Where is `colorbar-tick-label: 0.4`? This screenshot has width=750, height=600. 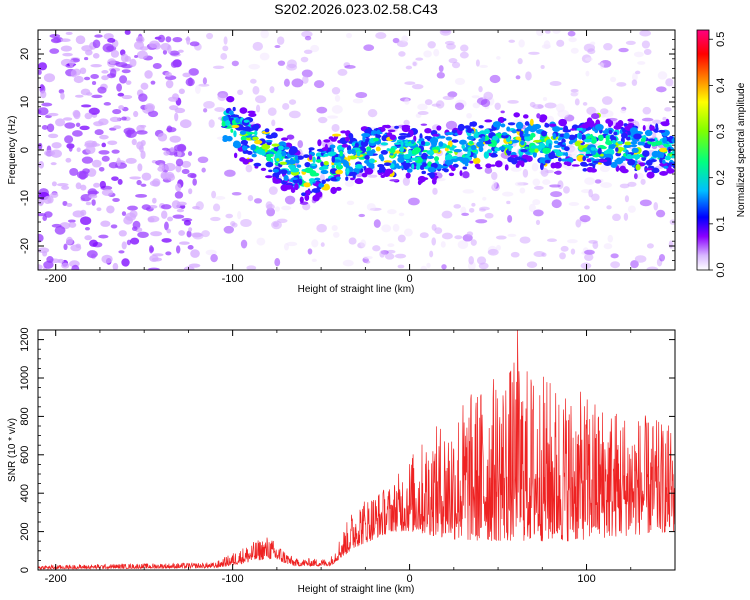 colorbar-tick-label: 0.4 is located at coordinates (721, 85).